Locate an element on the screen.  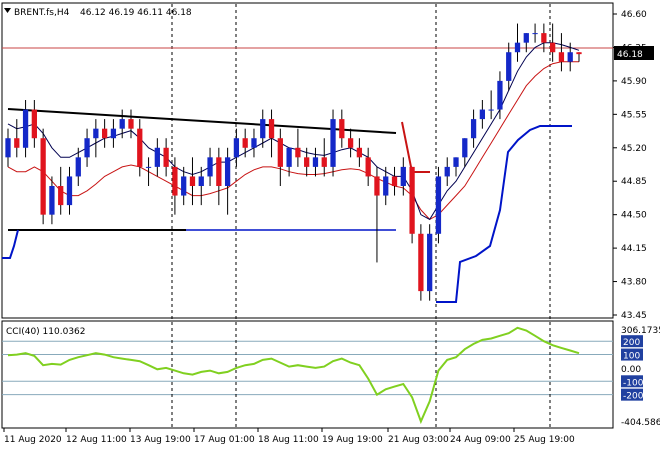
symbol-dropdown-icon is located at coordinates (7, 10).